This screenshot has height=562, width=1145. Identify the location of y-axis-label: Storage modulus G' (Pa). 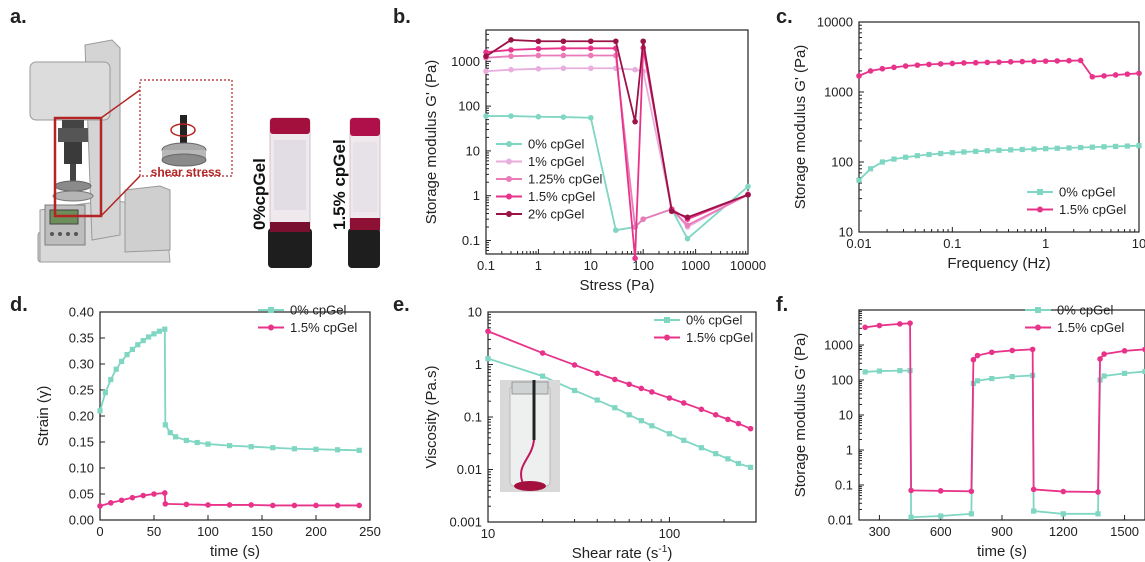
(800, 415).